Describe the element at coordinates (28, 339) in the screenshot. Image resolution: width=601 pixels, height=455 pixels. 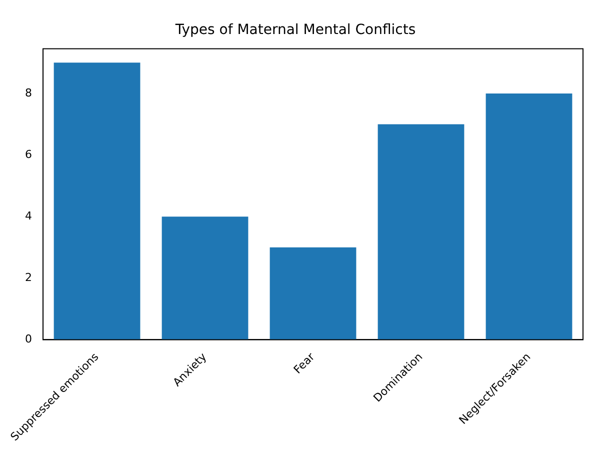
I see `y-tick-label: 0` at that location.